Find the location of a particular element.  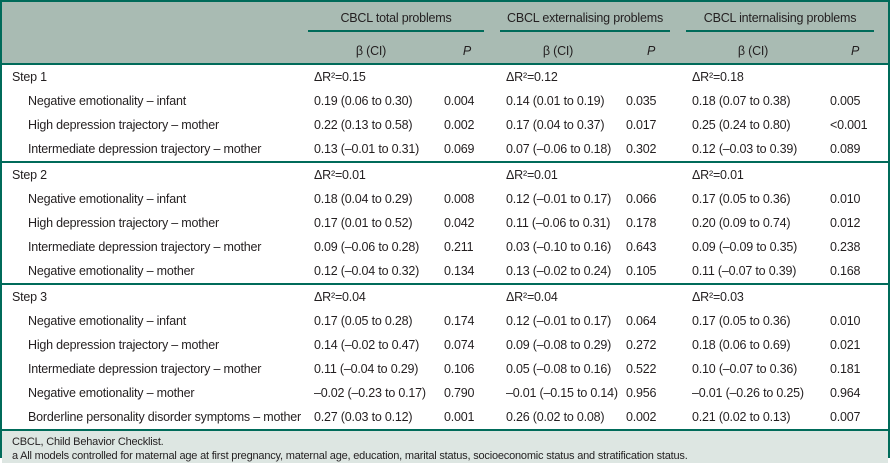

beta-ci-cell: –0.01 (–0.15 to 0.14) is located at coordinates (562, 393).